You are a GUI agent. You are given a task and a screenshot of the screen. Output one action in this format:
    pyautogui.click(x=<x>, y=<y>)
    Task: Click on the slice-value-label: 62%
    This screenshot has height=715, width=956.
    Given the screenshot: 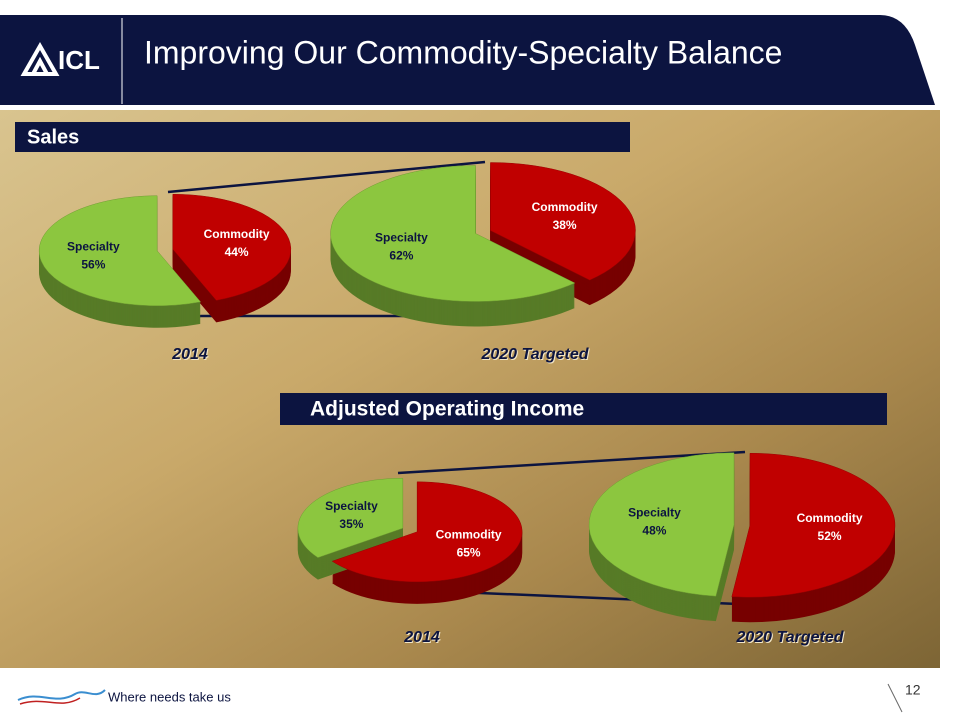 What is the action you would take?
    pyautogui.click(x=401, y=255)
    